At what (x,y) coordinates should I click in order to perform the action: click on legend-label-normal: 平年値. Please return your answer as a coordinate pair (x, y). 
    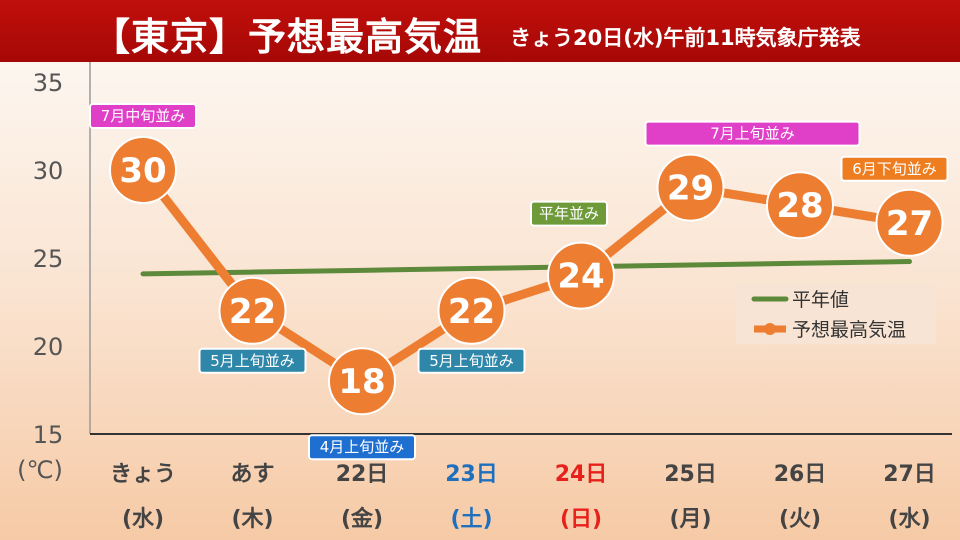
    Looking at the image, I should click on (820, 300).